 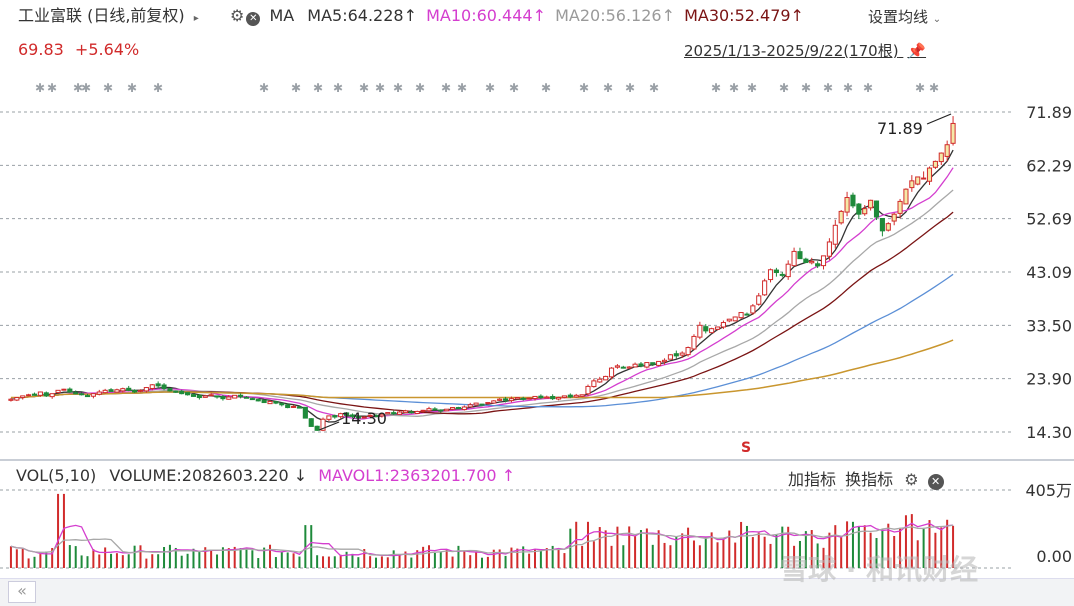 What do you see at coordinates (805, 50) in the screenshot?
I see `date-range: 2025/1/13-2025/9/22(170根) 📌` at bounding box center [805, 50].